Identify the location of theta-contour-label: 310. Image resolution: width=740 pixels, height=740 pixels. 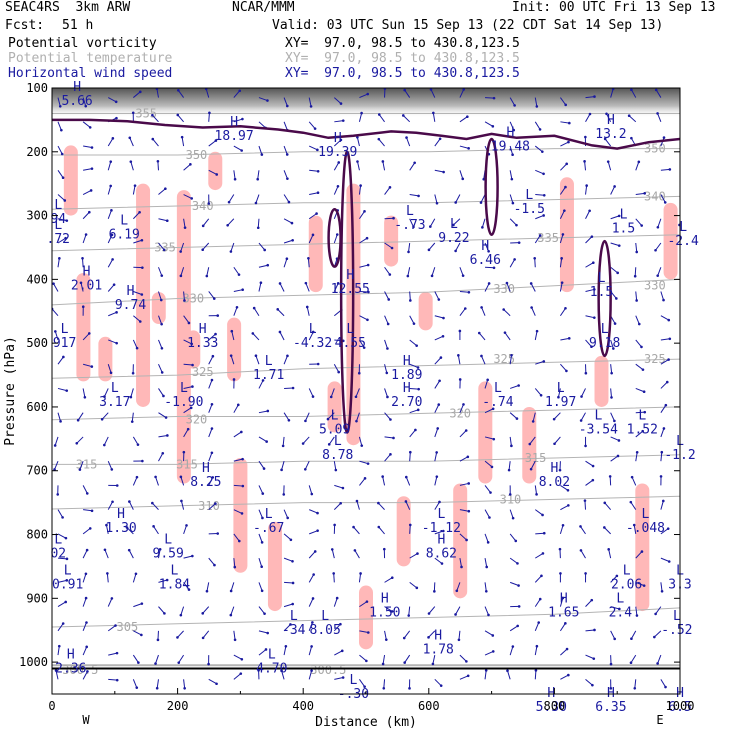
(511, 499).